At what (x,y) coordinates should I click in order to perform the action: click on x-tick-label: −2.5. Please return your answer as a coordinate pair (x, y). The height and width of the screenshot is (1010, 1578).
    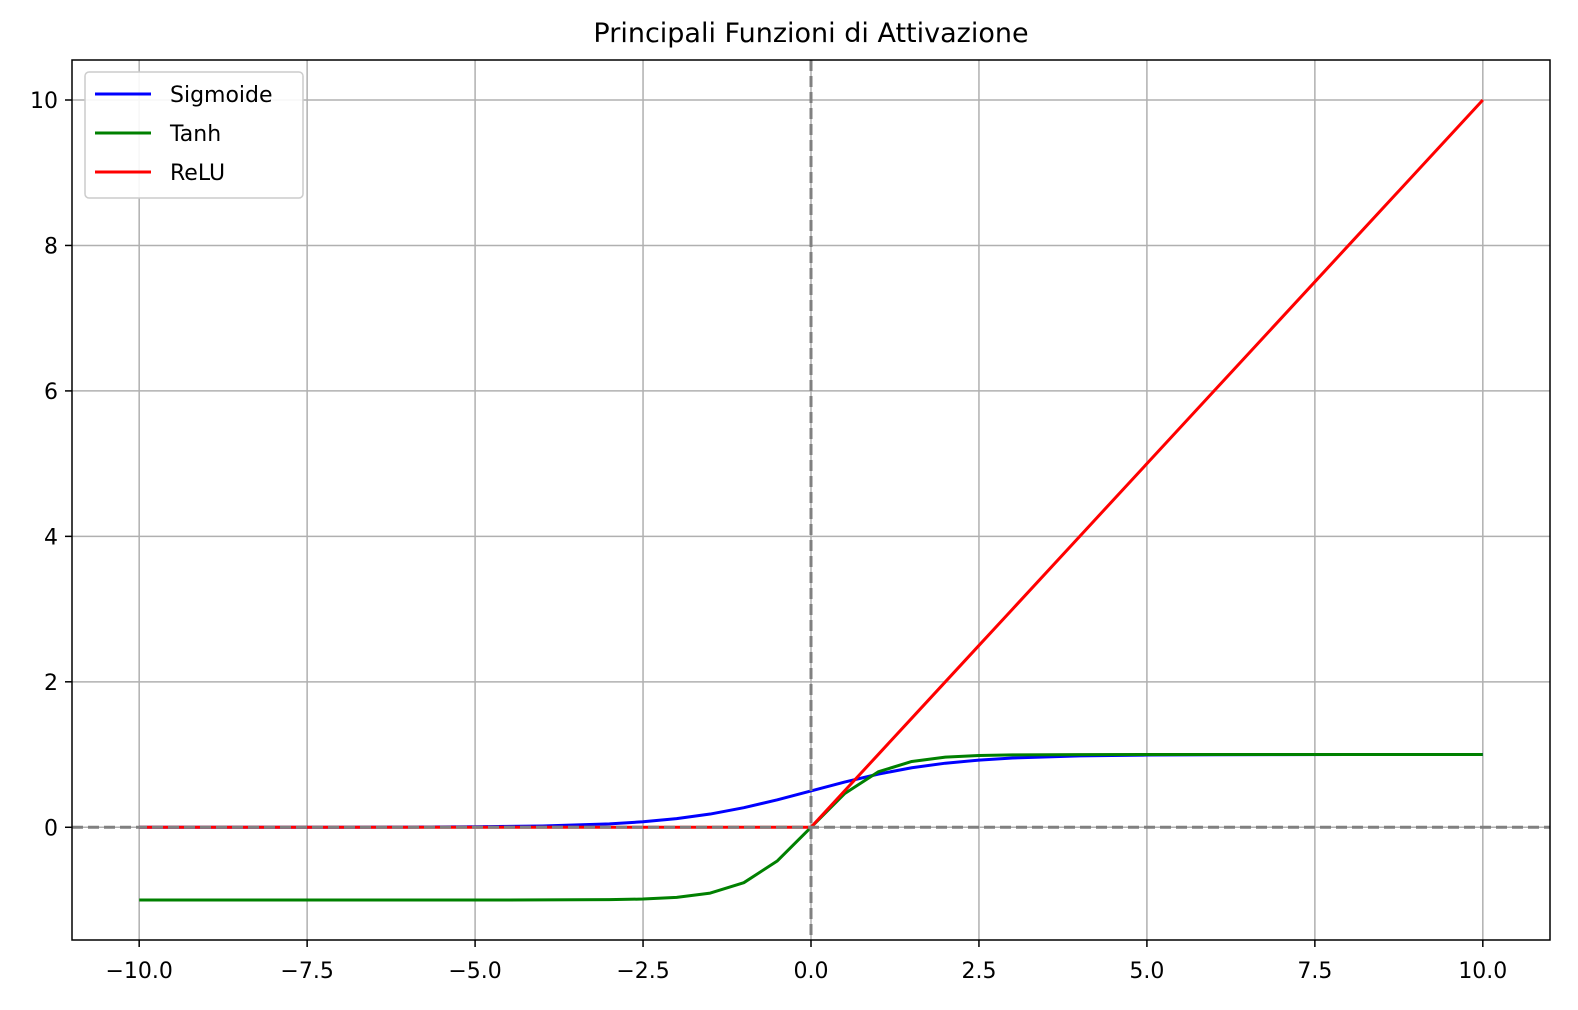
    Looking at the image, I should click on (642, 971).